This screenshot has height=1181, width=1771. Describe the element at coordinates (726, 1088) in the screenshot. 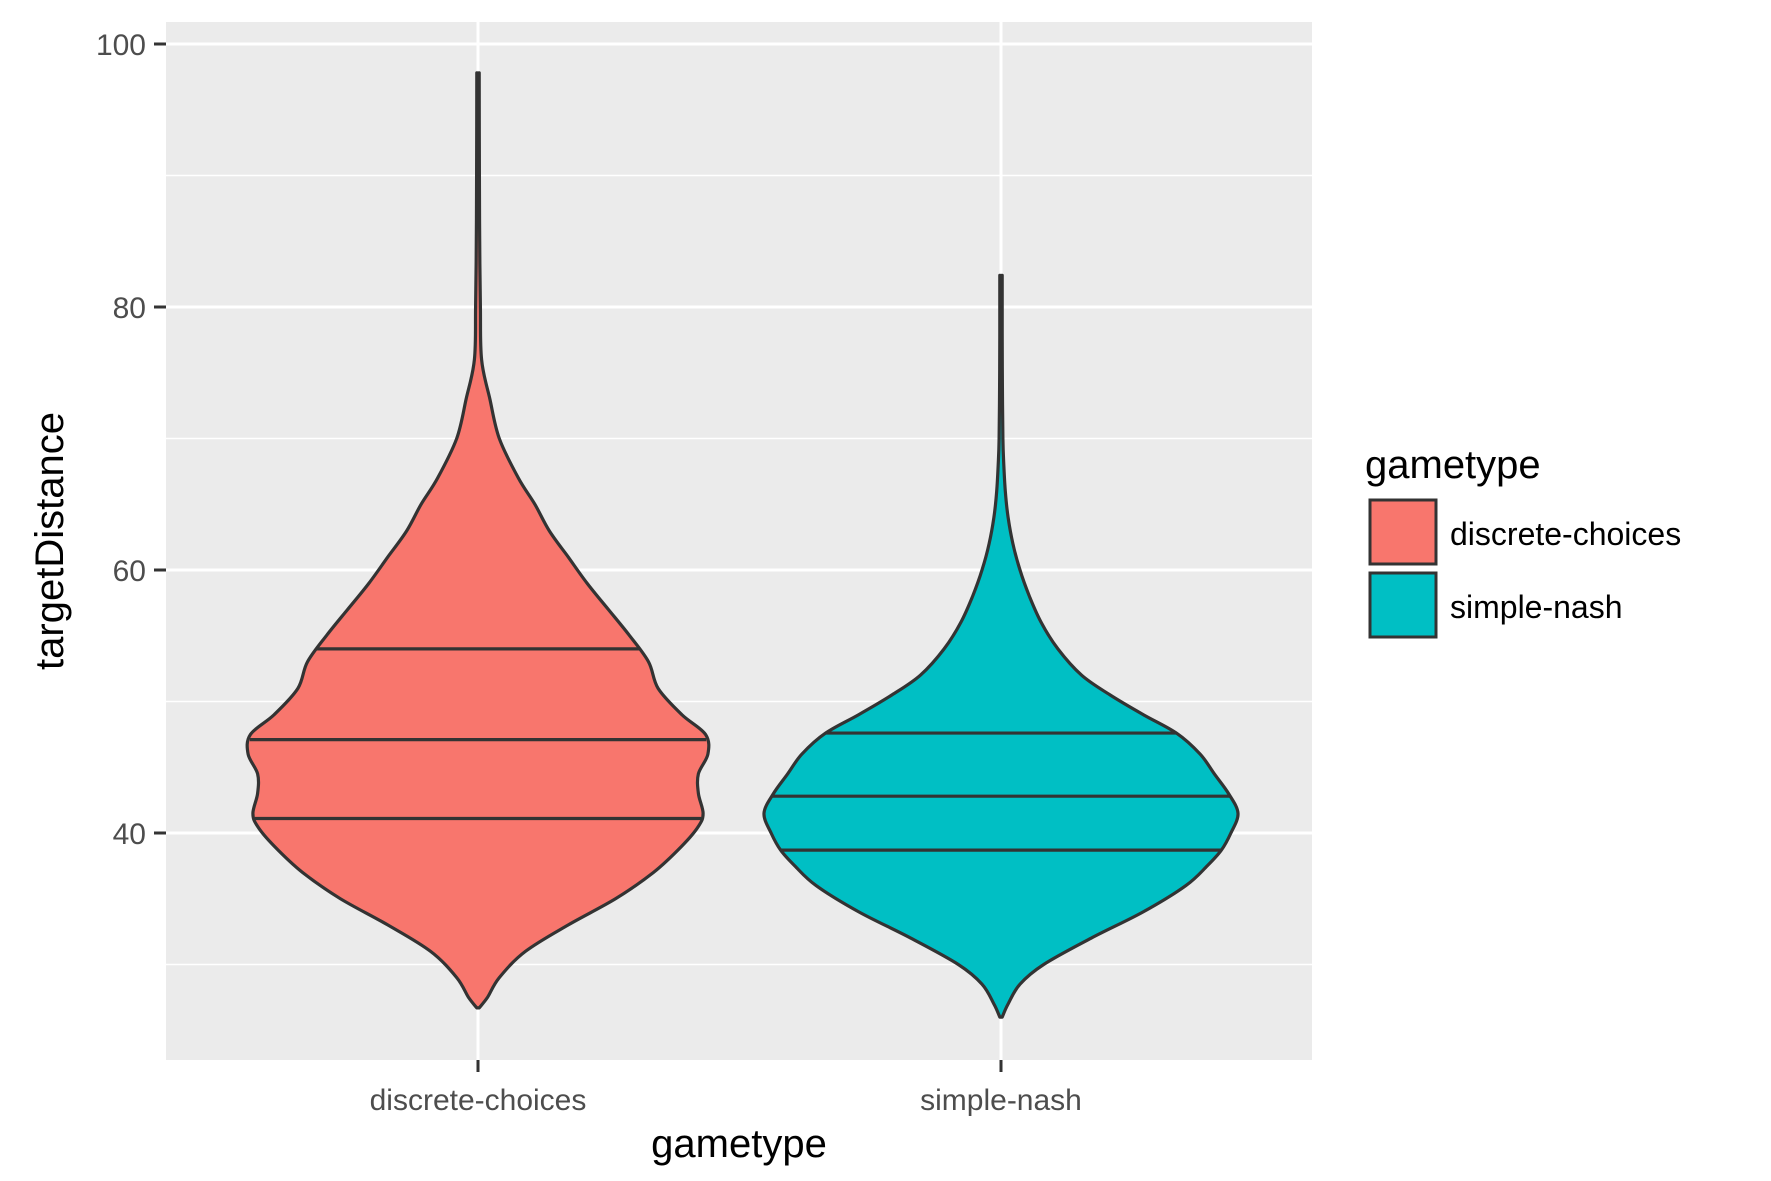

I see `x-axis: discrete-choices simple-nash` at that location.